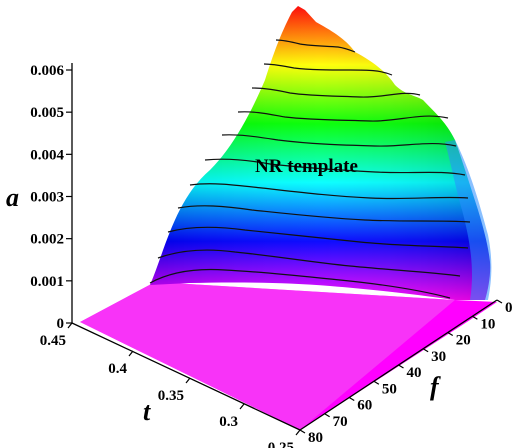 This screenshot has height=448, width=514. What do you see at coordinates (364, 406) in the screenshot?
I see `f-tick-label: 60` at bounding box center [364, 406].